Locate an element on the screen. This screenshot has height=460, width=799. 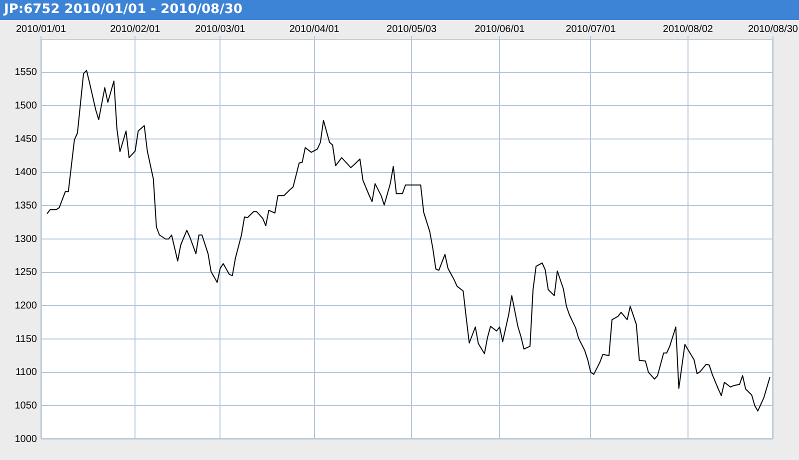
x-tick-label: 2010/06/01 is located at coordinates (500, 29).